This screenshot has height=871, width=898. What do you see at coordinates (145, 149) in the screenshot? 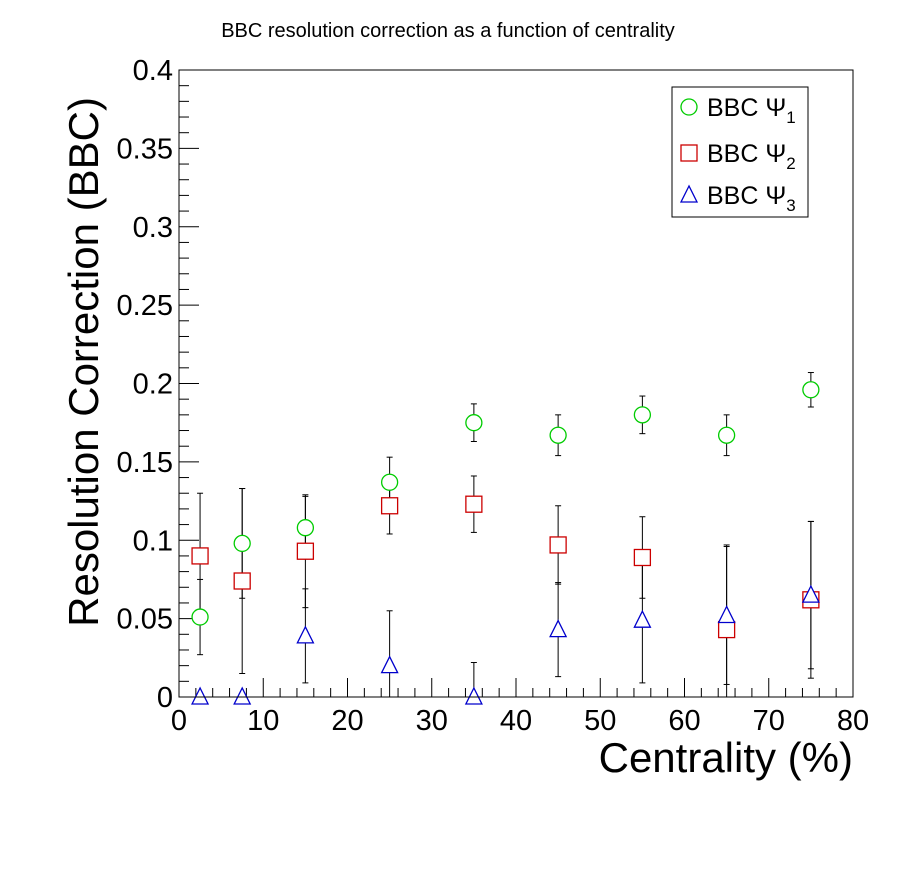
I see `y-tick-label: 0.35` at bounding box center [145, 149].